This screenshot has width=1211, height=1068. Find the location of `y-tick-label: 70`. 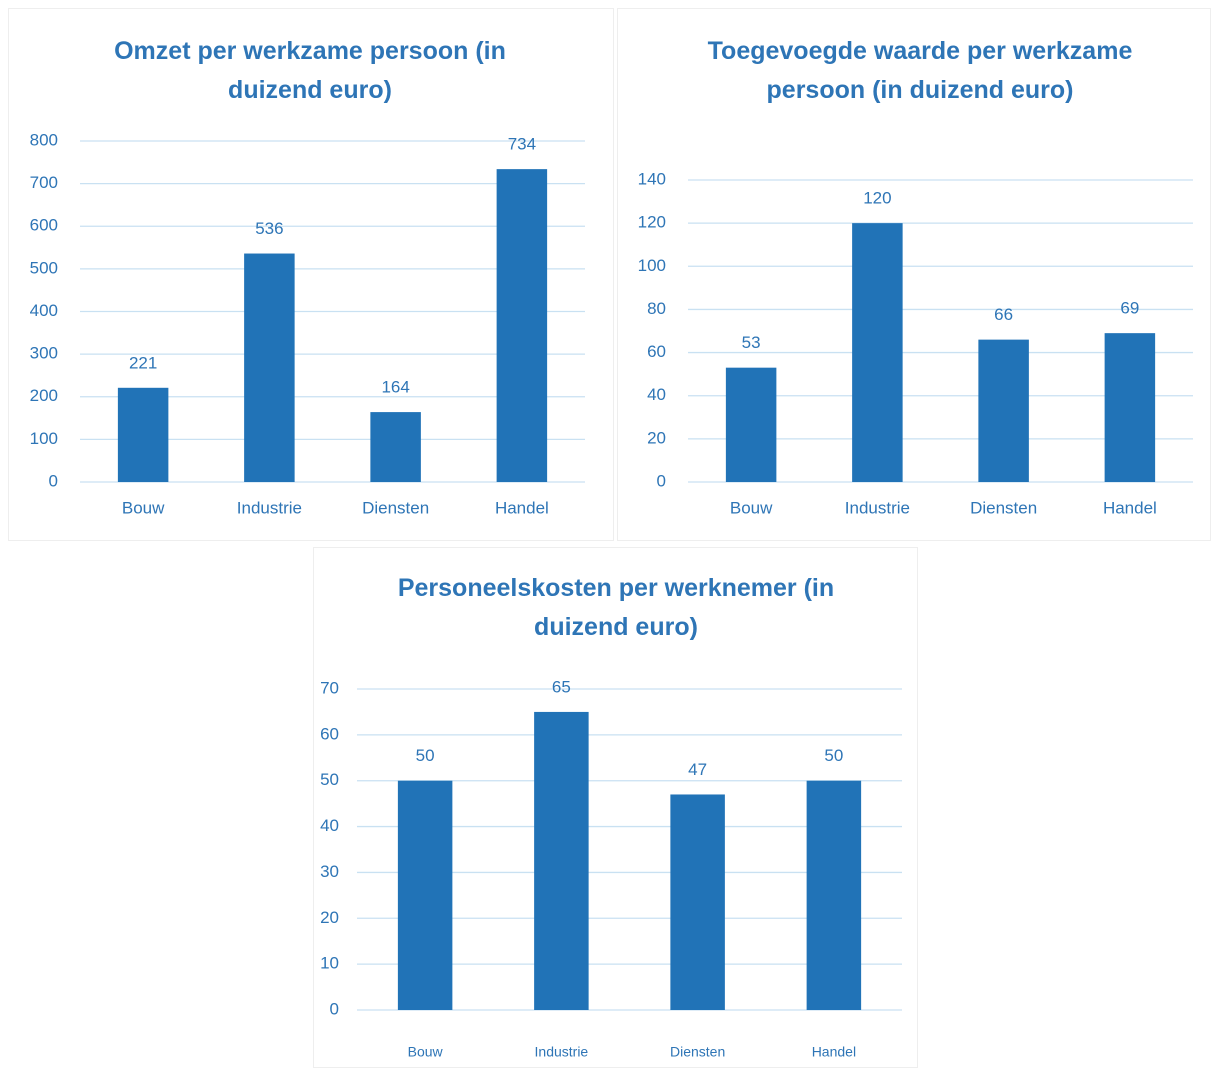

y-tick-label: 70 is located at coordinates (329, 687).